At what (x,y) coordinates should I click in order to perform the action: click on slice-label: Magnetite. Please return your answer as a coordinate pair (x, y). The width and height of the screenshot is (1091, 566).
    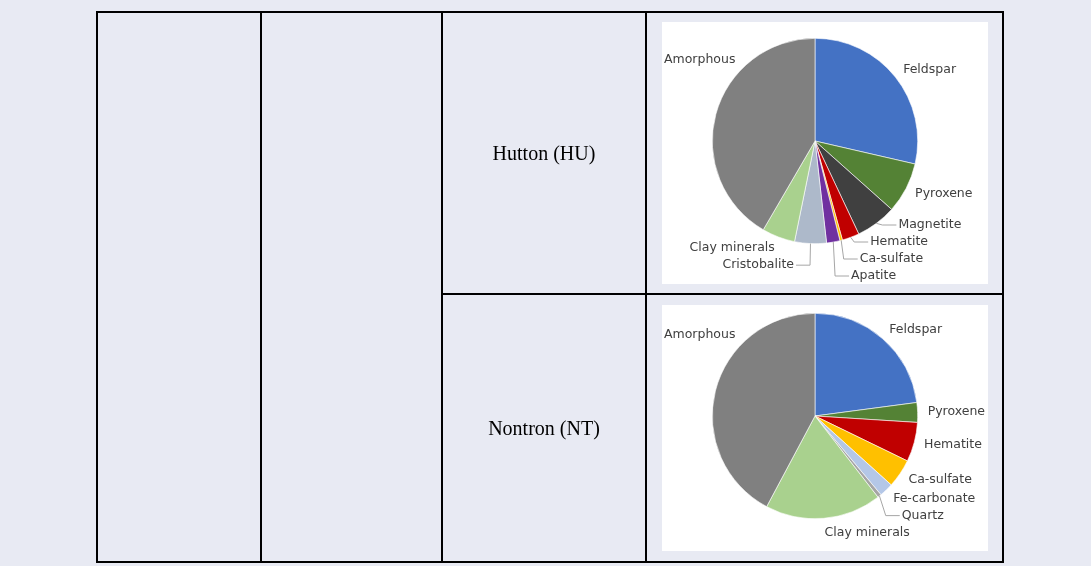
    Looking at the image, I should click on (929, 224).